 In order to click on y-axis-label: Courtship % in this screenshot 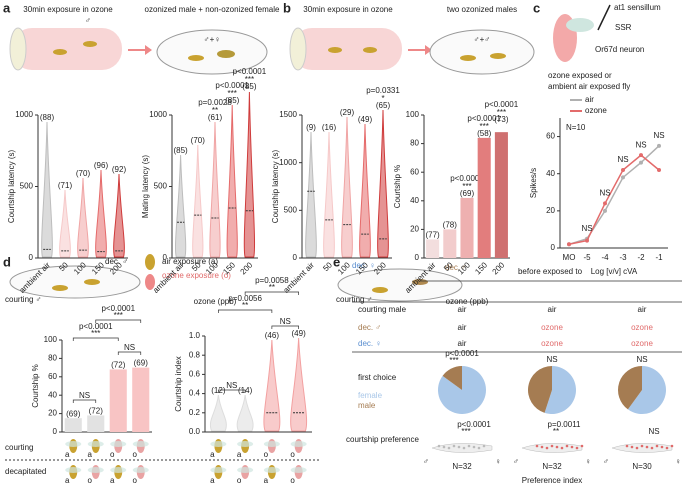, I will do `click(397, 187)`.